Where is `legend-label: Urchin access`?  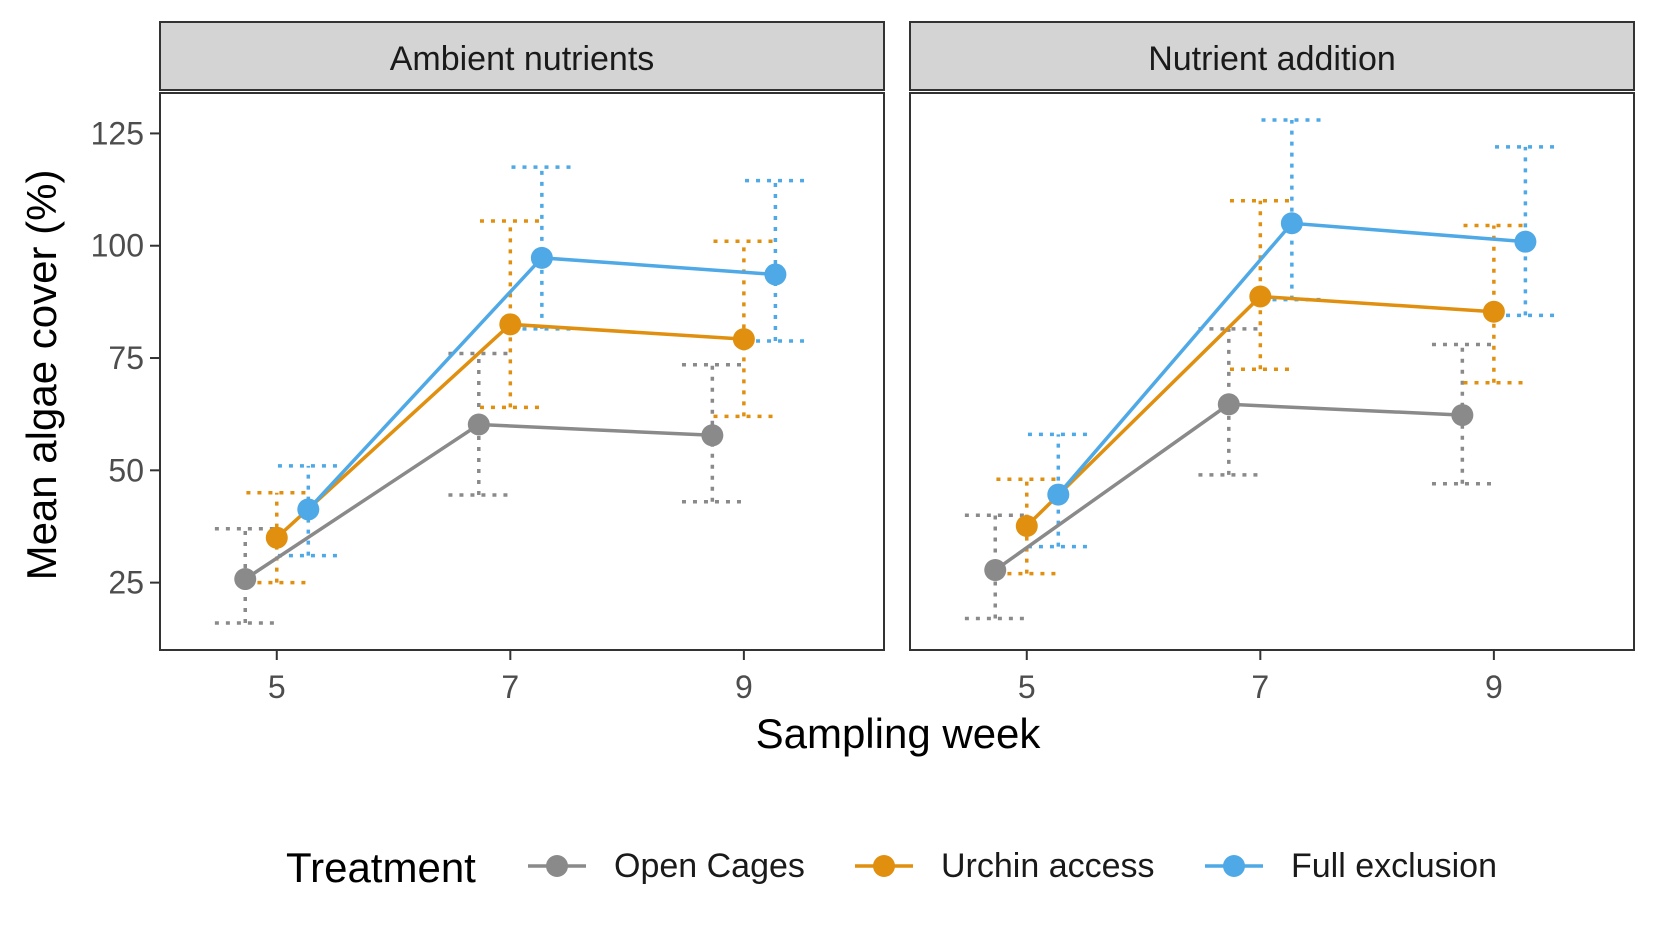 legend-label: Urchin access is located at coordinates (1048, 866).